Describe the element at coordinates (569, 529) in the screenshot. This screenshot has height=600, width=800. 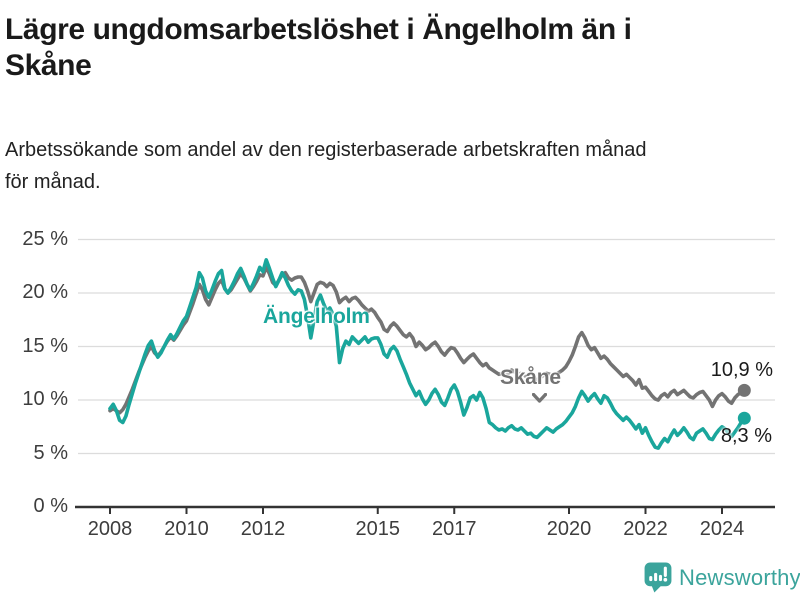
I see `x-axis-label: 2020` at that location.